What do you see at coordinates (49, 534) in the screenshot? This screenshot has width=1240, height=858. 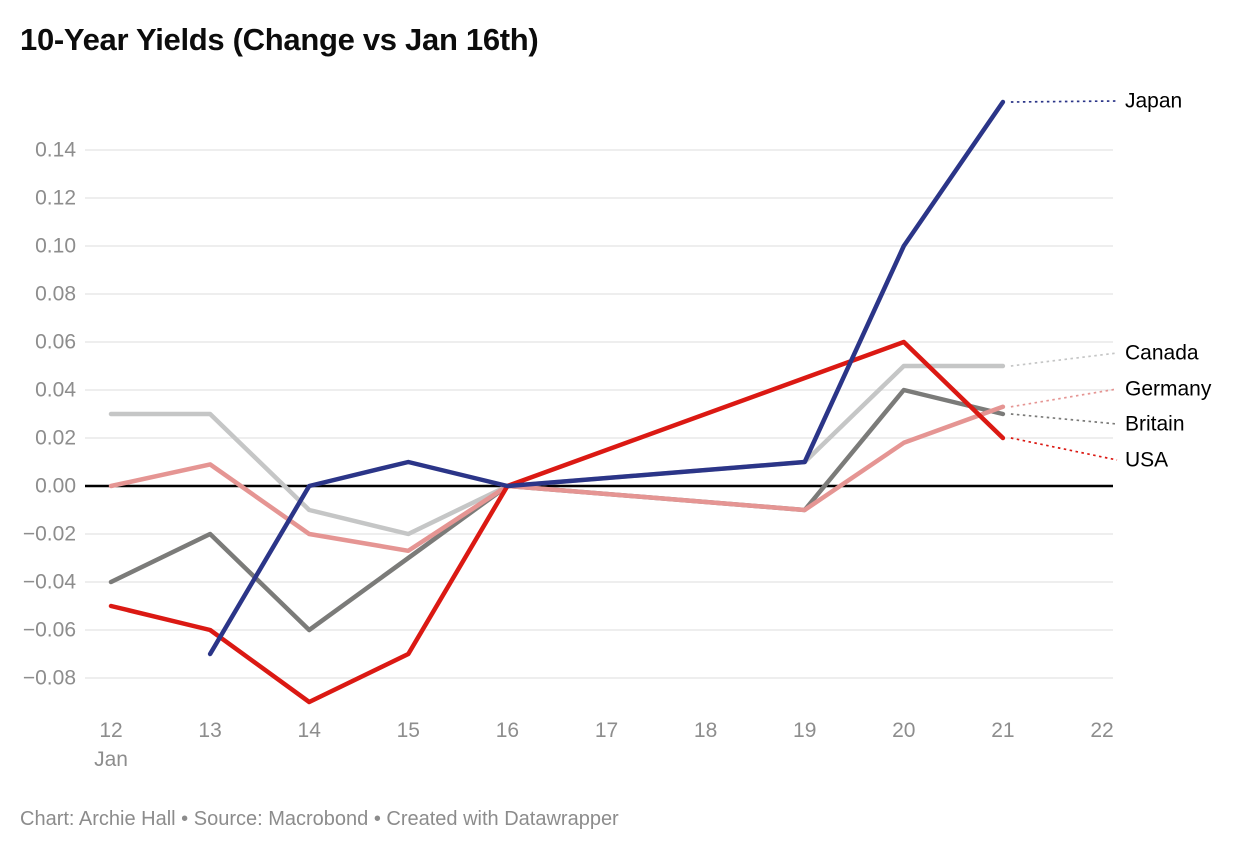 I see `y-axis-tick-label: −0.02` at bounding box center [49, 534].